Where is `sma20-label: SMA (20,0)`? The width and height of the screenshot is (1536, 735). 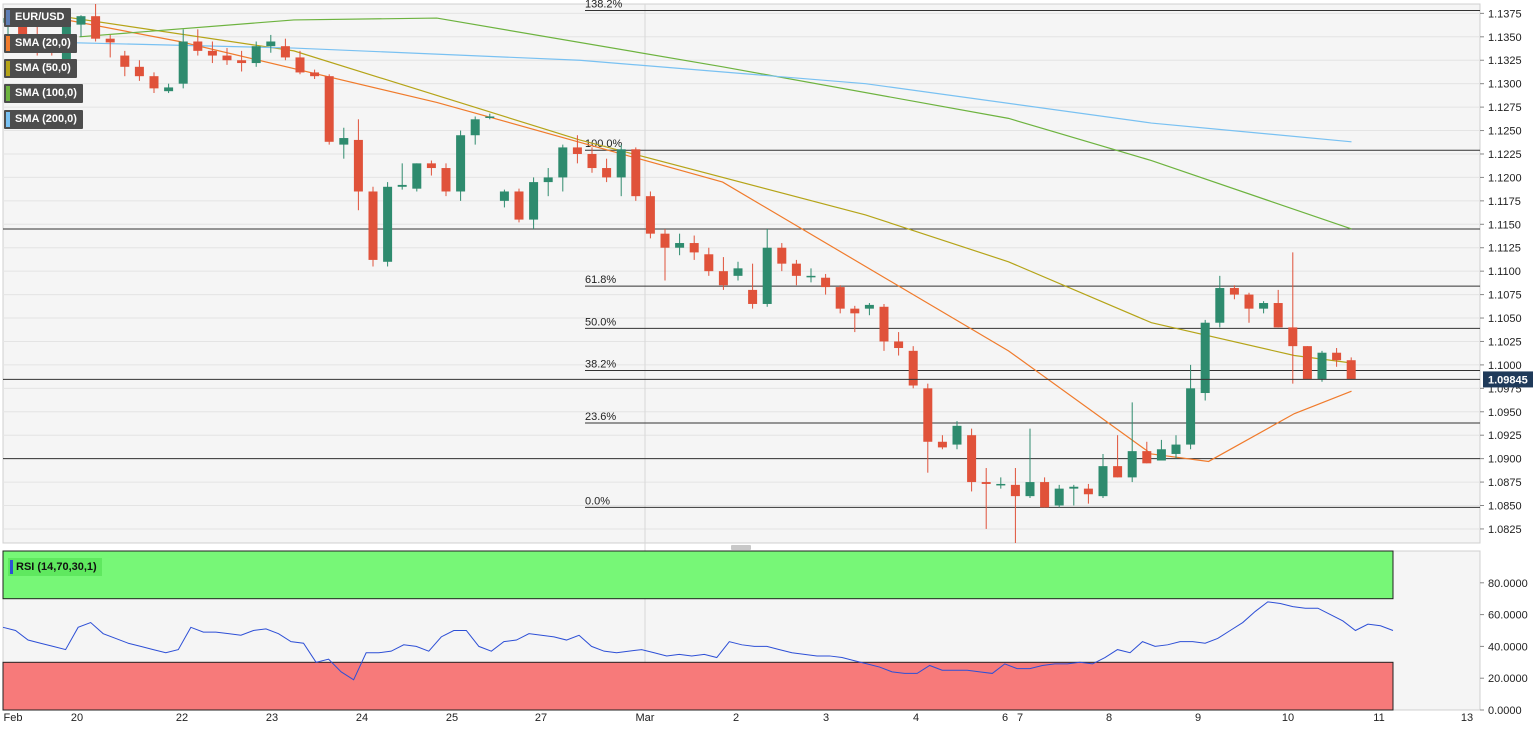
sma20-label: SMA (20,0) is located at coordinates (43, 43).